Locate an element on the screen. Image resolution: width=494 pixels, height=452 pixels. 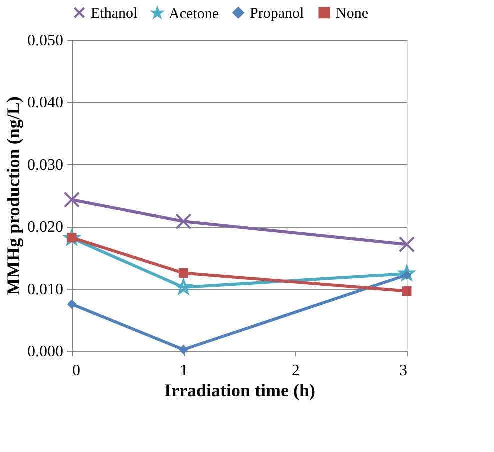
x-tick-label: 3 is located at coordinates (404, 371).